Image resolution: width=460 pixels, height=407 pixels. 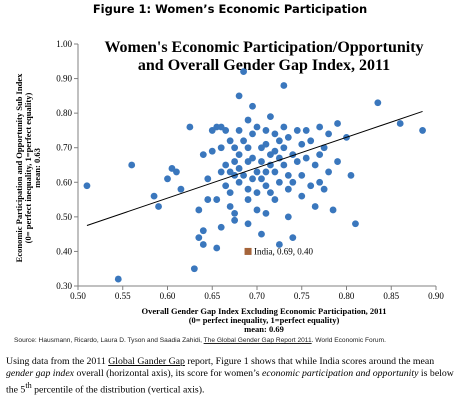 I want to click on x-tick-label: 0.60, so click(x=168, y=296).